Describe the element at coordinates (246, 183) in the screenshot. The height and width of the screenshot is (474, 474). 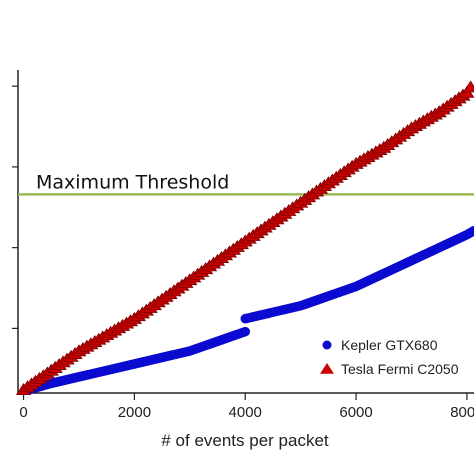
I see `threshold-annotation: Maximum Threshold` at that location.